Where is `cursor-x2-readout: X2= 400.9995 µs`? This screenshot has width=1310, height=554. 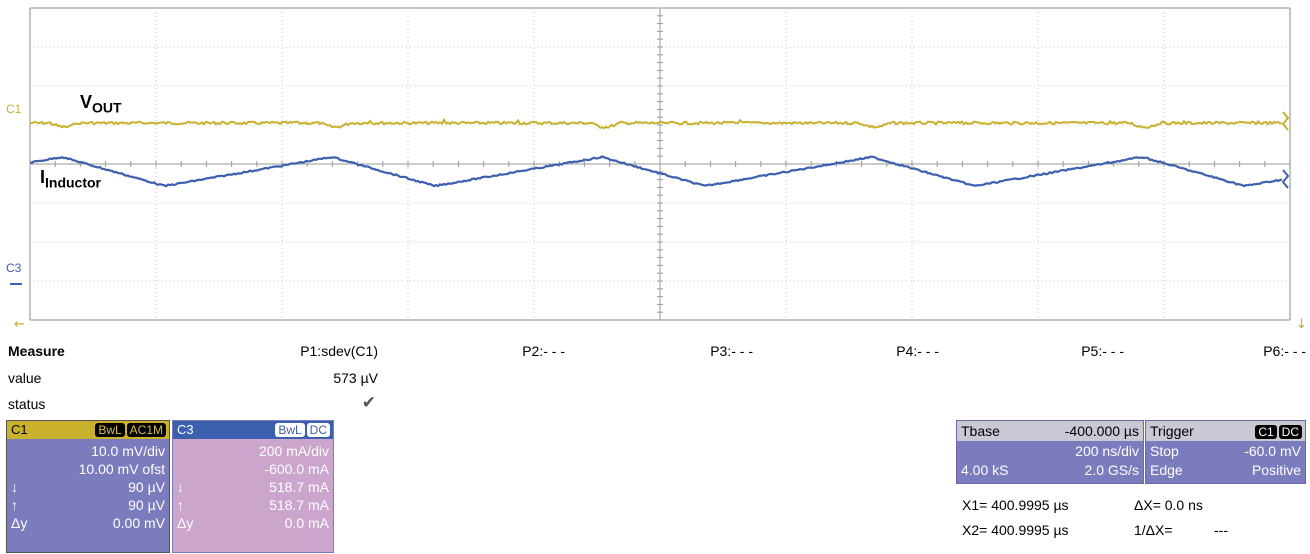
cursor-x2-readout: X2= 400.9995 µs is located at coordinates (1015, 530).